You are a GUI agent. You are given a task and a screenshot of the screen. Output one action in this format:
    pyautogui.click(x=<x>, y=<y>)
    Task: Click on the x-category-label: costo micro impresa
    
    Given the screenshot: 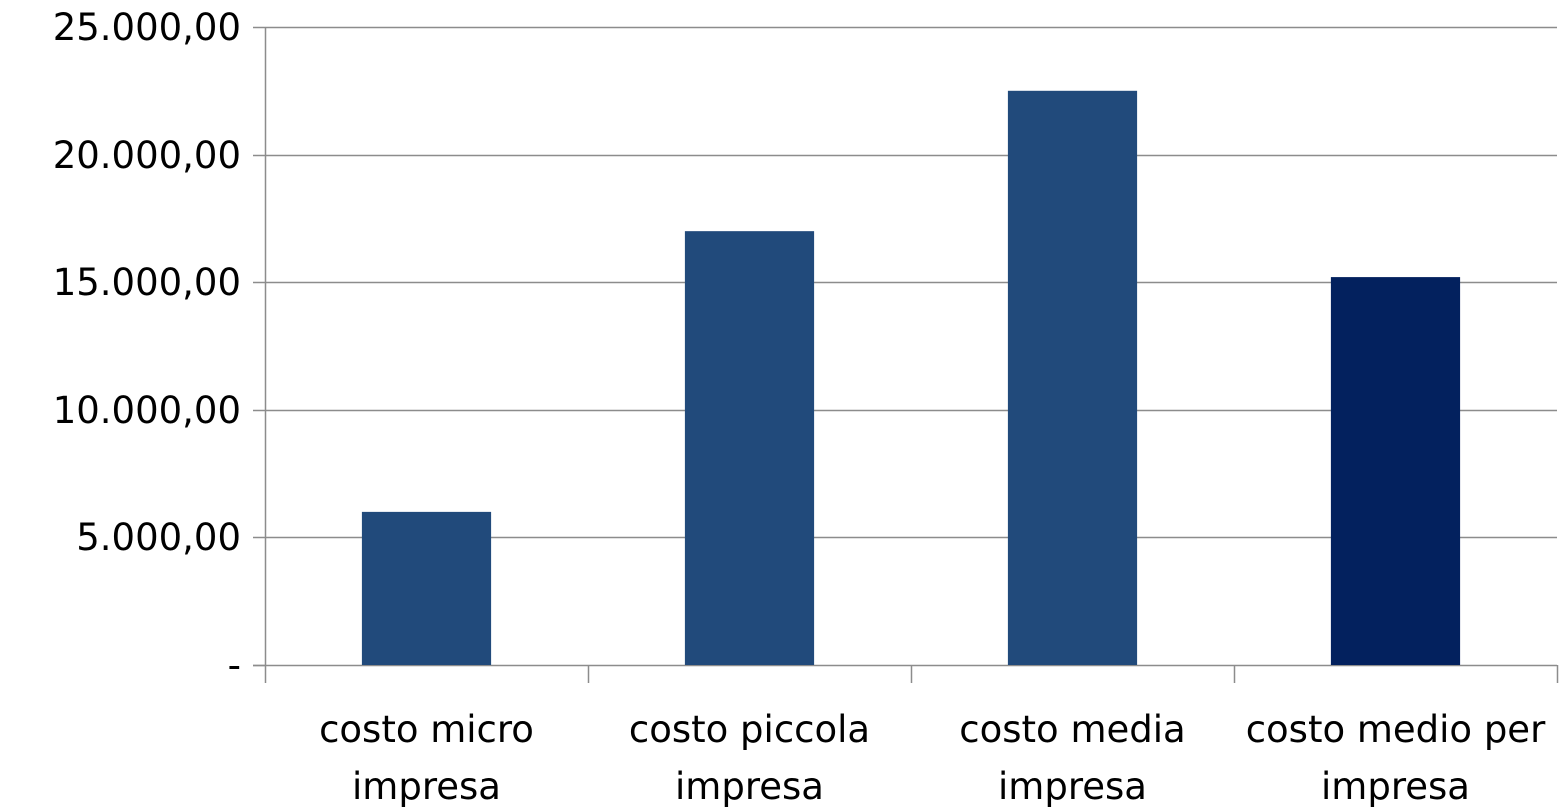 What is the action you would take?
    pyautogui.click(x=426, y=758)
    